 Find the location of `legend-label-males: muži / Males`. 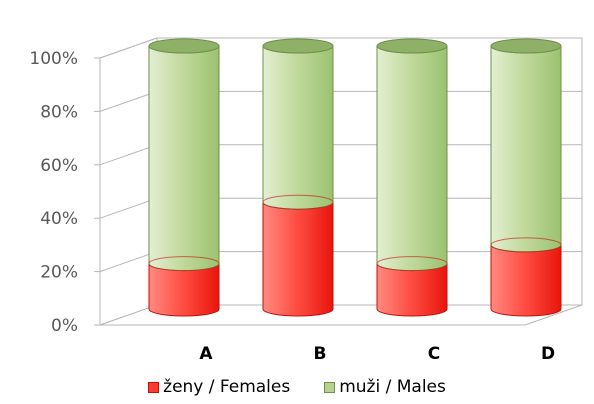

legend-label-males: muži / Males is located at coordinates (392, 387).